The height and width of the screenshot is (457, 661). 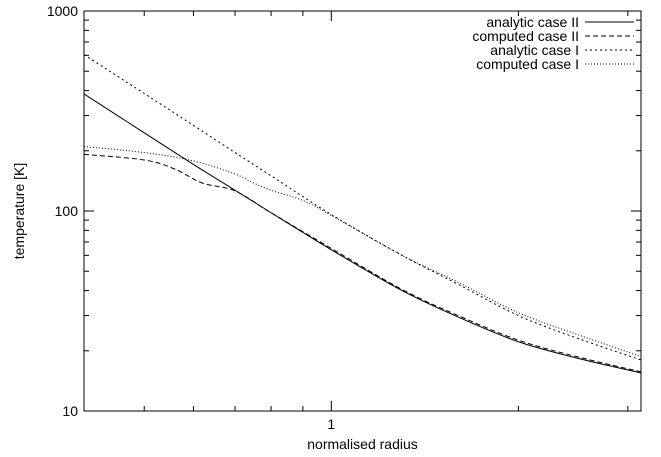 I want to click on y-tick-label: 1000, so click(x=62, y=11).